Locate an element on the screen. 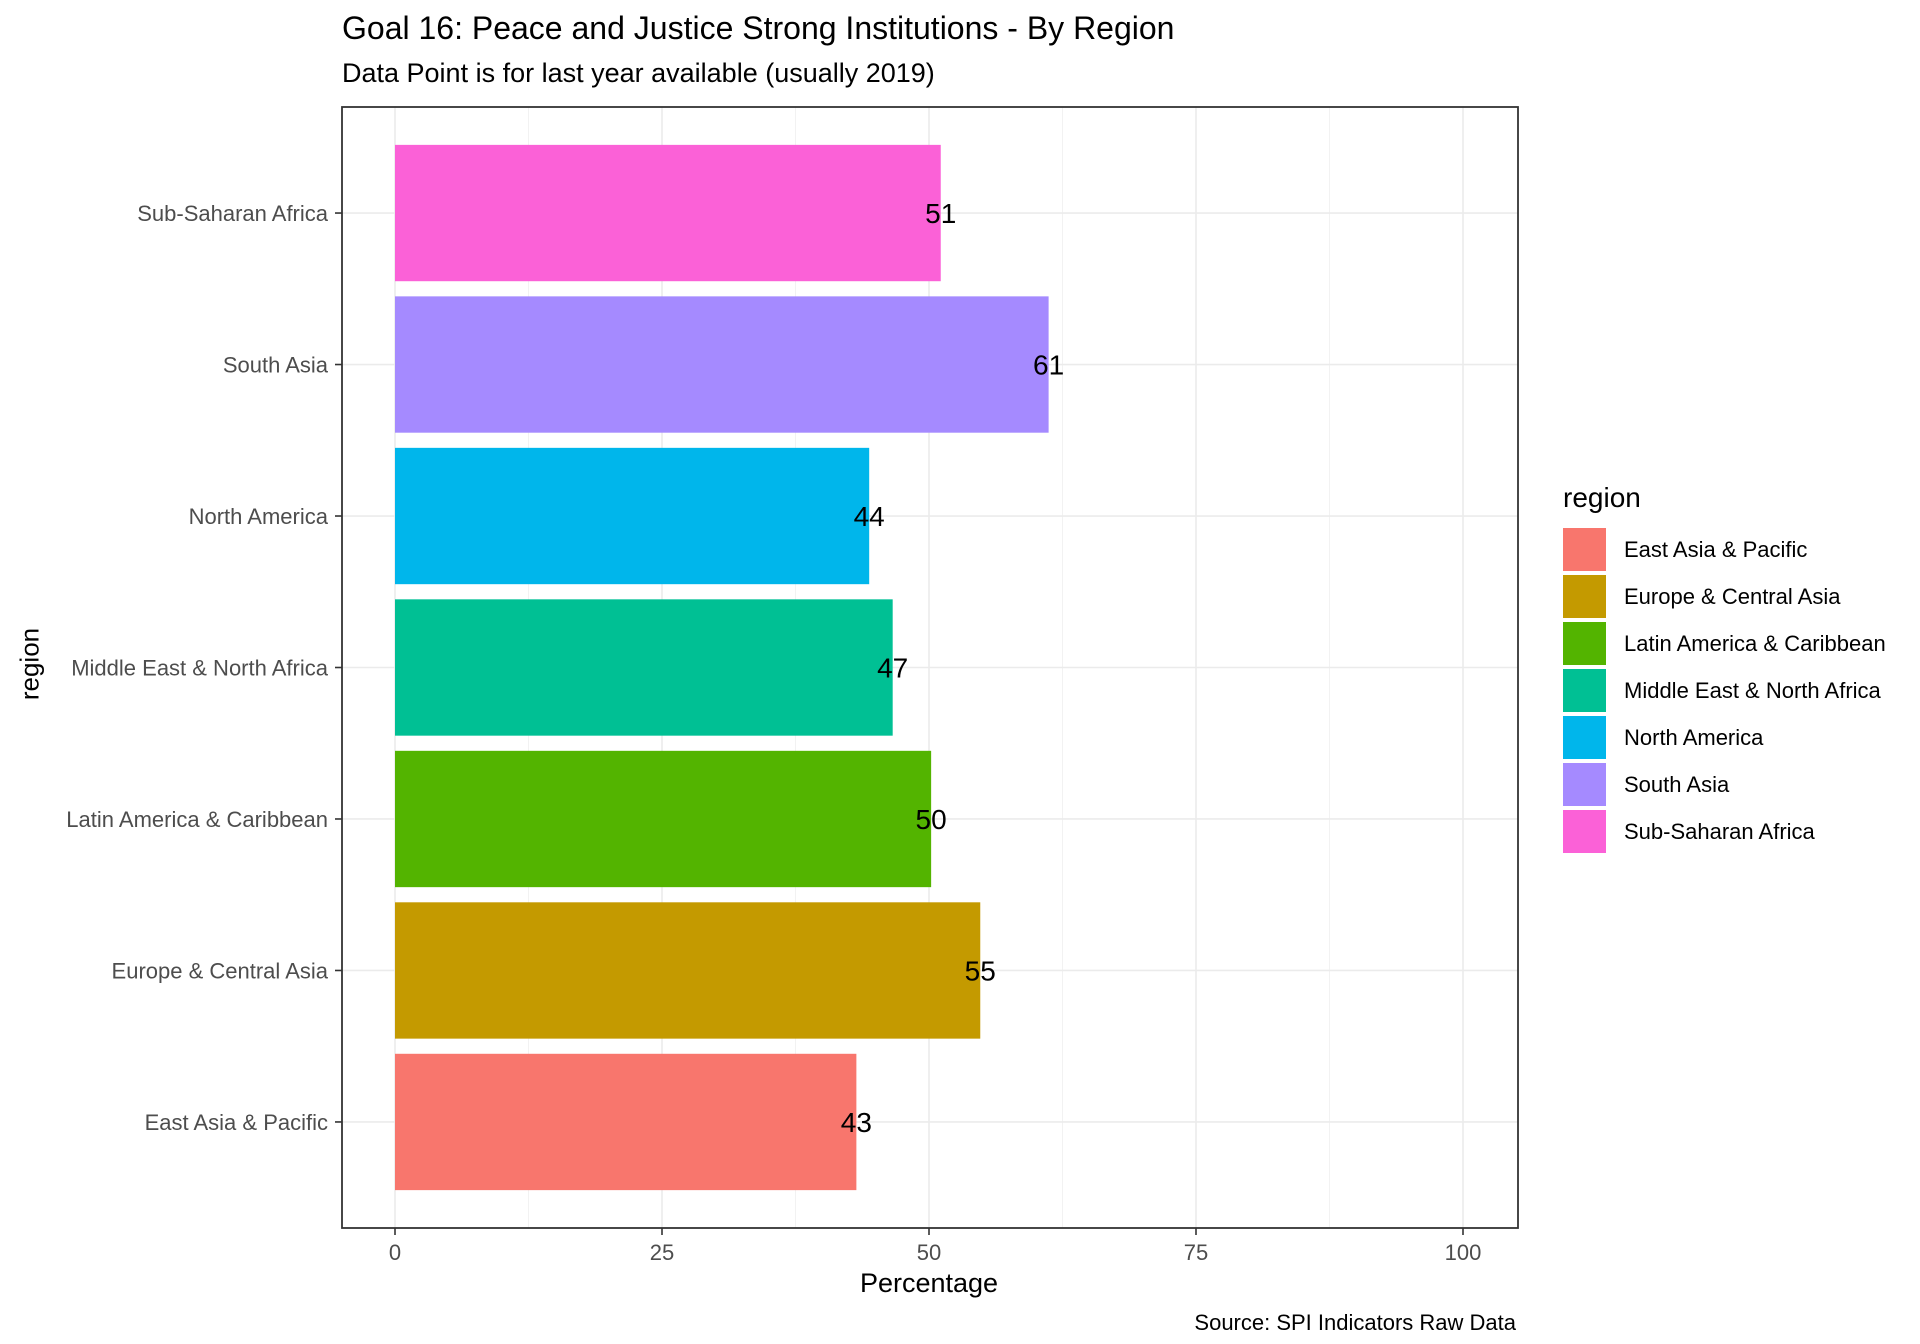 The height and width of the screenshot is (1344, 1920). value-label: 47 is located at coordinates (892, 668).